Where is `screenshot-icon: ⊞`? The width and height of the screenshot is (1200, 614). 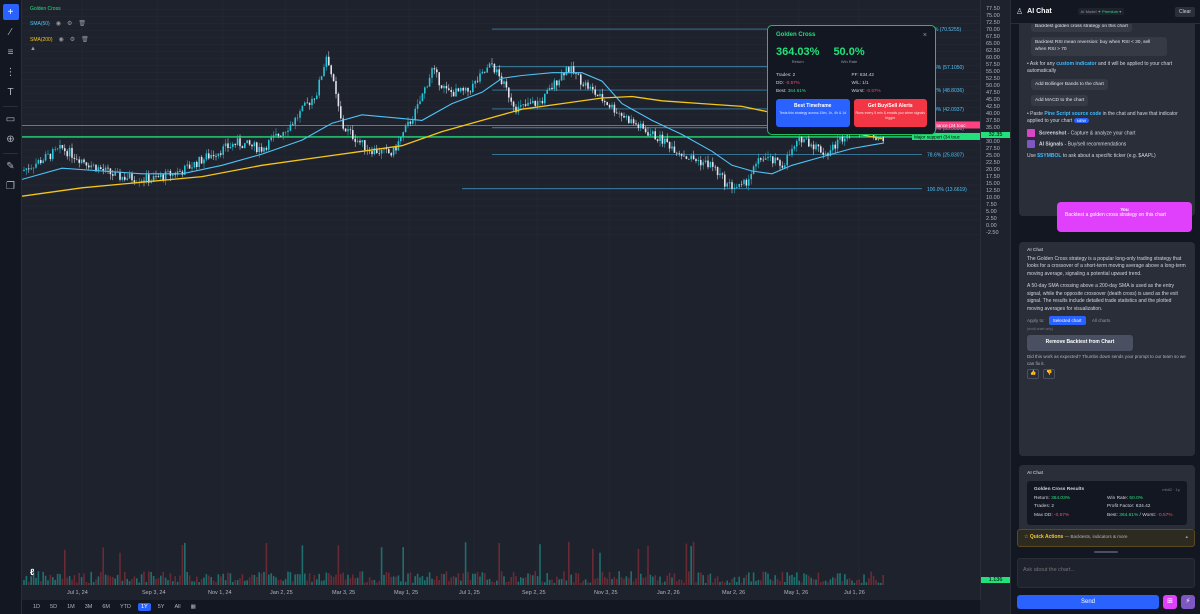 screenshot-icon: ⊞ is located at coordinates (1170, 602).